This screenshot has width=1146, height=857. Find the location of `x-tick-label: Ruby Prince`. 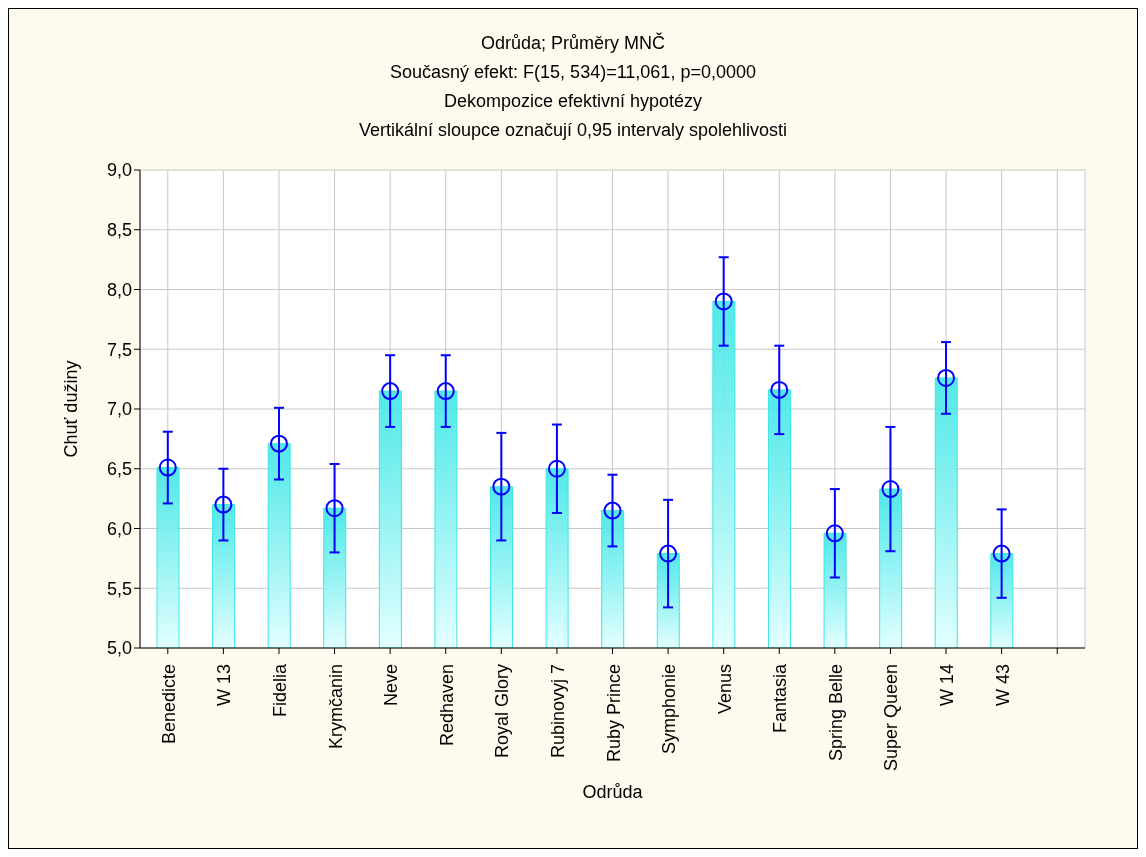

x-tick-label: Ruby Prince is located at coordinates (613, 713).